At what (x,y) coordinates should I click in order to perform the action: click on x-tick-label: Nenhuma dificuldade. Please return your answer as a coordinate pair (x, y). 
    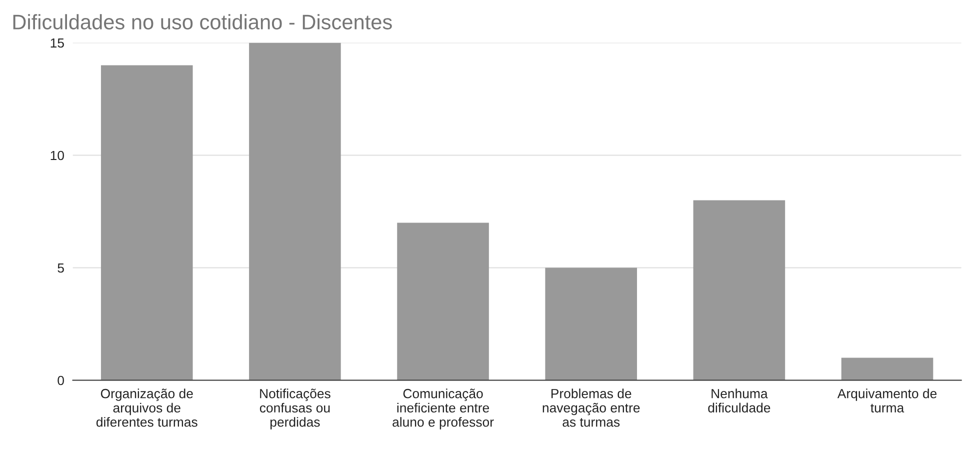
    Looking at the image, I should click on (739, 400).